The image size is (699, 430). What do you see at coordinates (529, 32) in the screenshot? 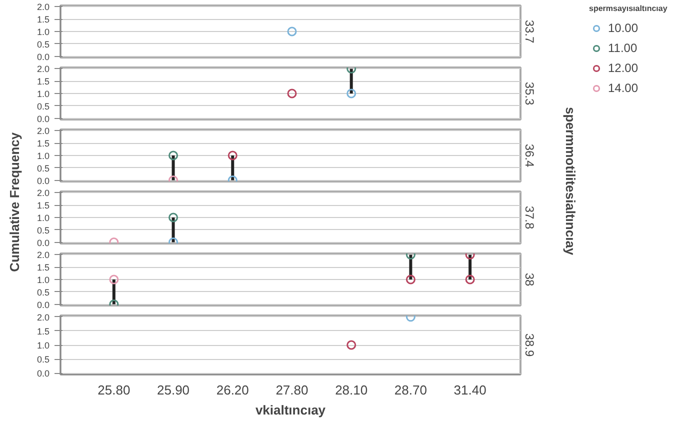
I see `text: 33.7` at bounding box center [529, 32].